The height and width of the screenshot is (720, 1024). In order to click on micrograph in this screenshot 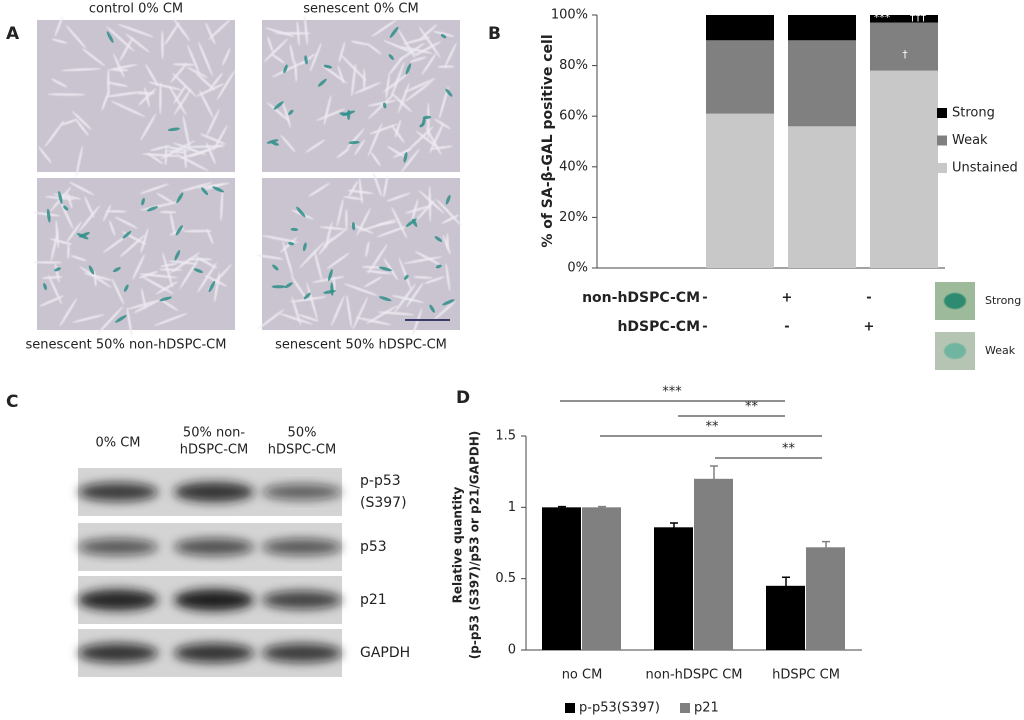, I will do `click(361, 94)`.